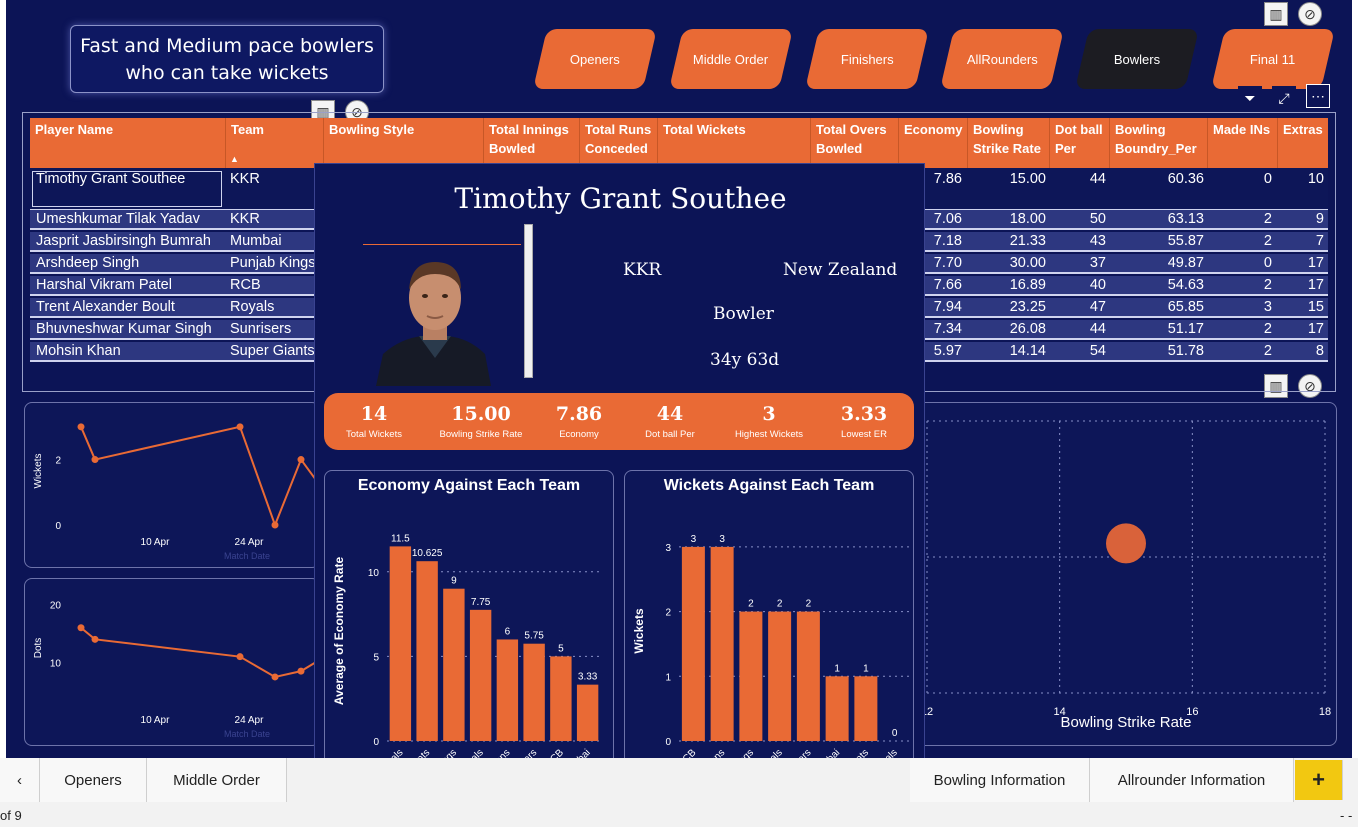  What do you see at coordinates (56, 606) in the screenshot?
I see `y-tick-label: 20` at bounding box center [56, 606].